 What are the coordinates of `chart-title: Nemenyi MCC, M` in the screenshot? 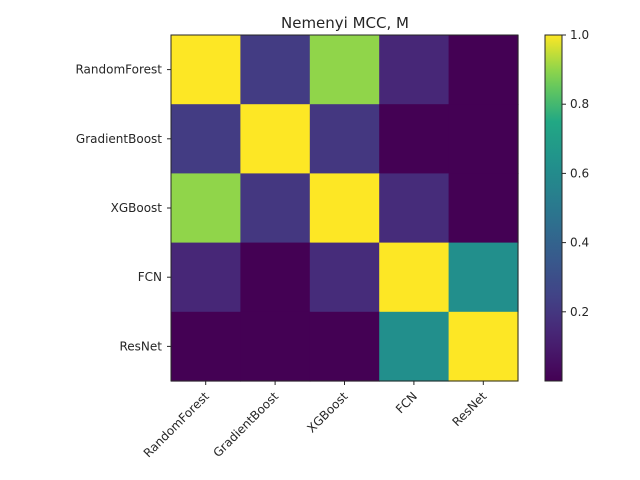 It's located at (345, 23).